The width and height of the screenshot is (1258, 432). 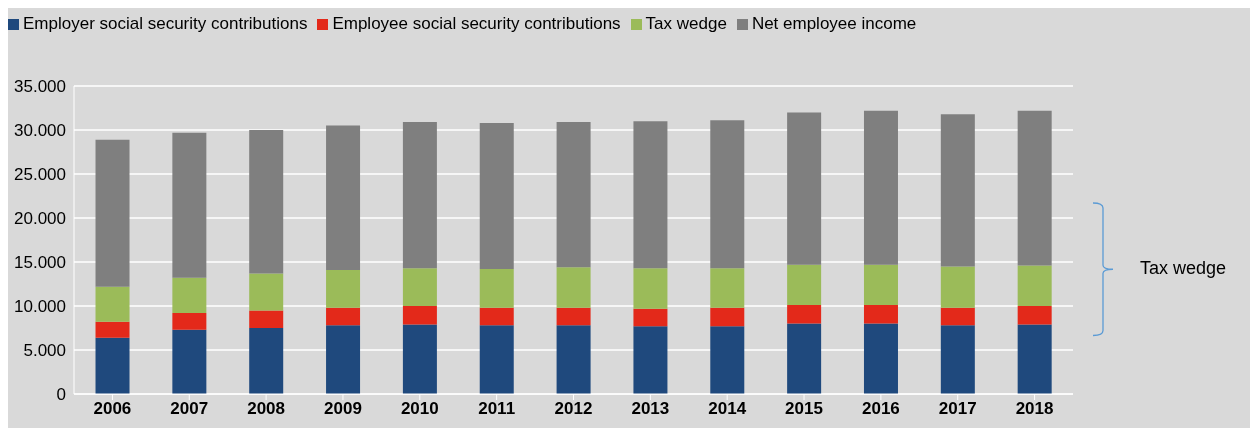 I want to click on x-tick-label: 2011, so click(x=497, y=409).